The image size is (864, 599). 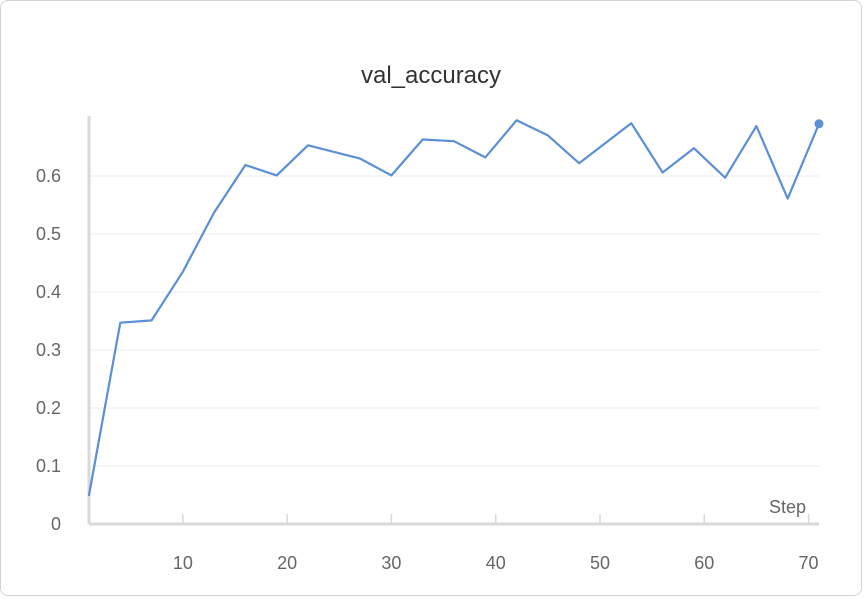 I want to click on x-tick-label-6: 70, so click(x=809, y=563).